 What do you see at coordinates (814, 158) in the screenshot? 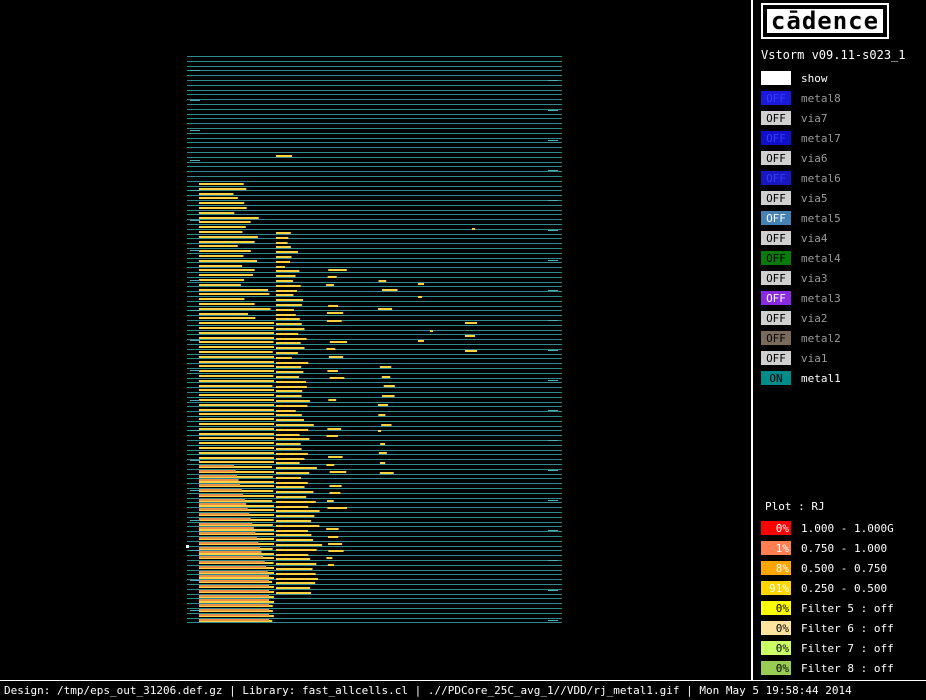
I see `layer-name-via6: via6` at bounding box center [814, 158].